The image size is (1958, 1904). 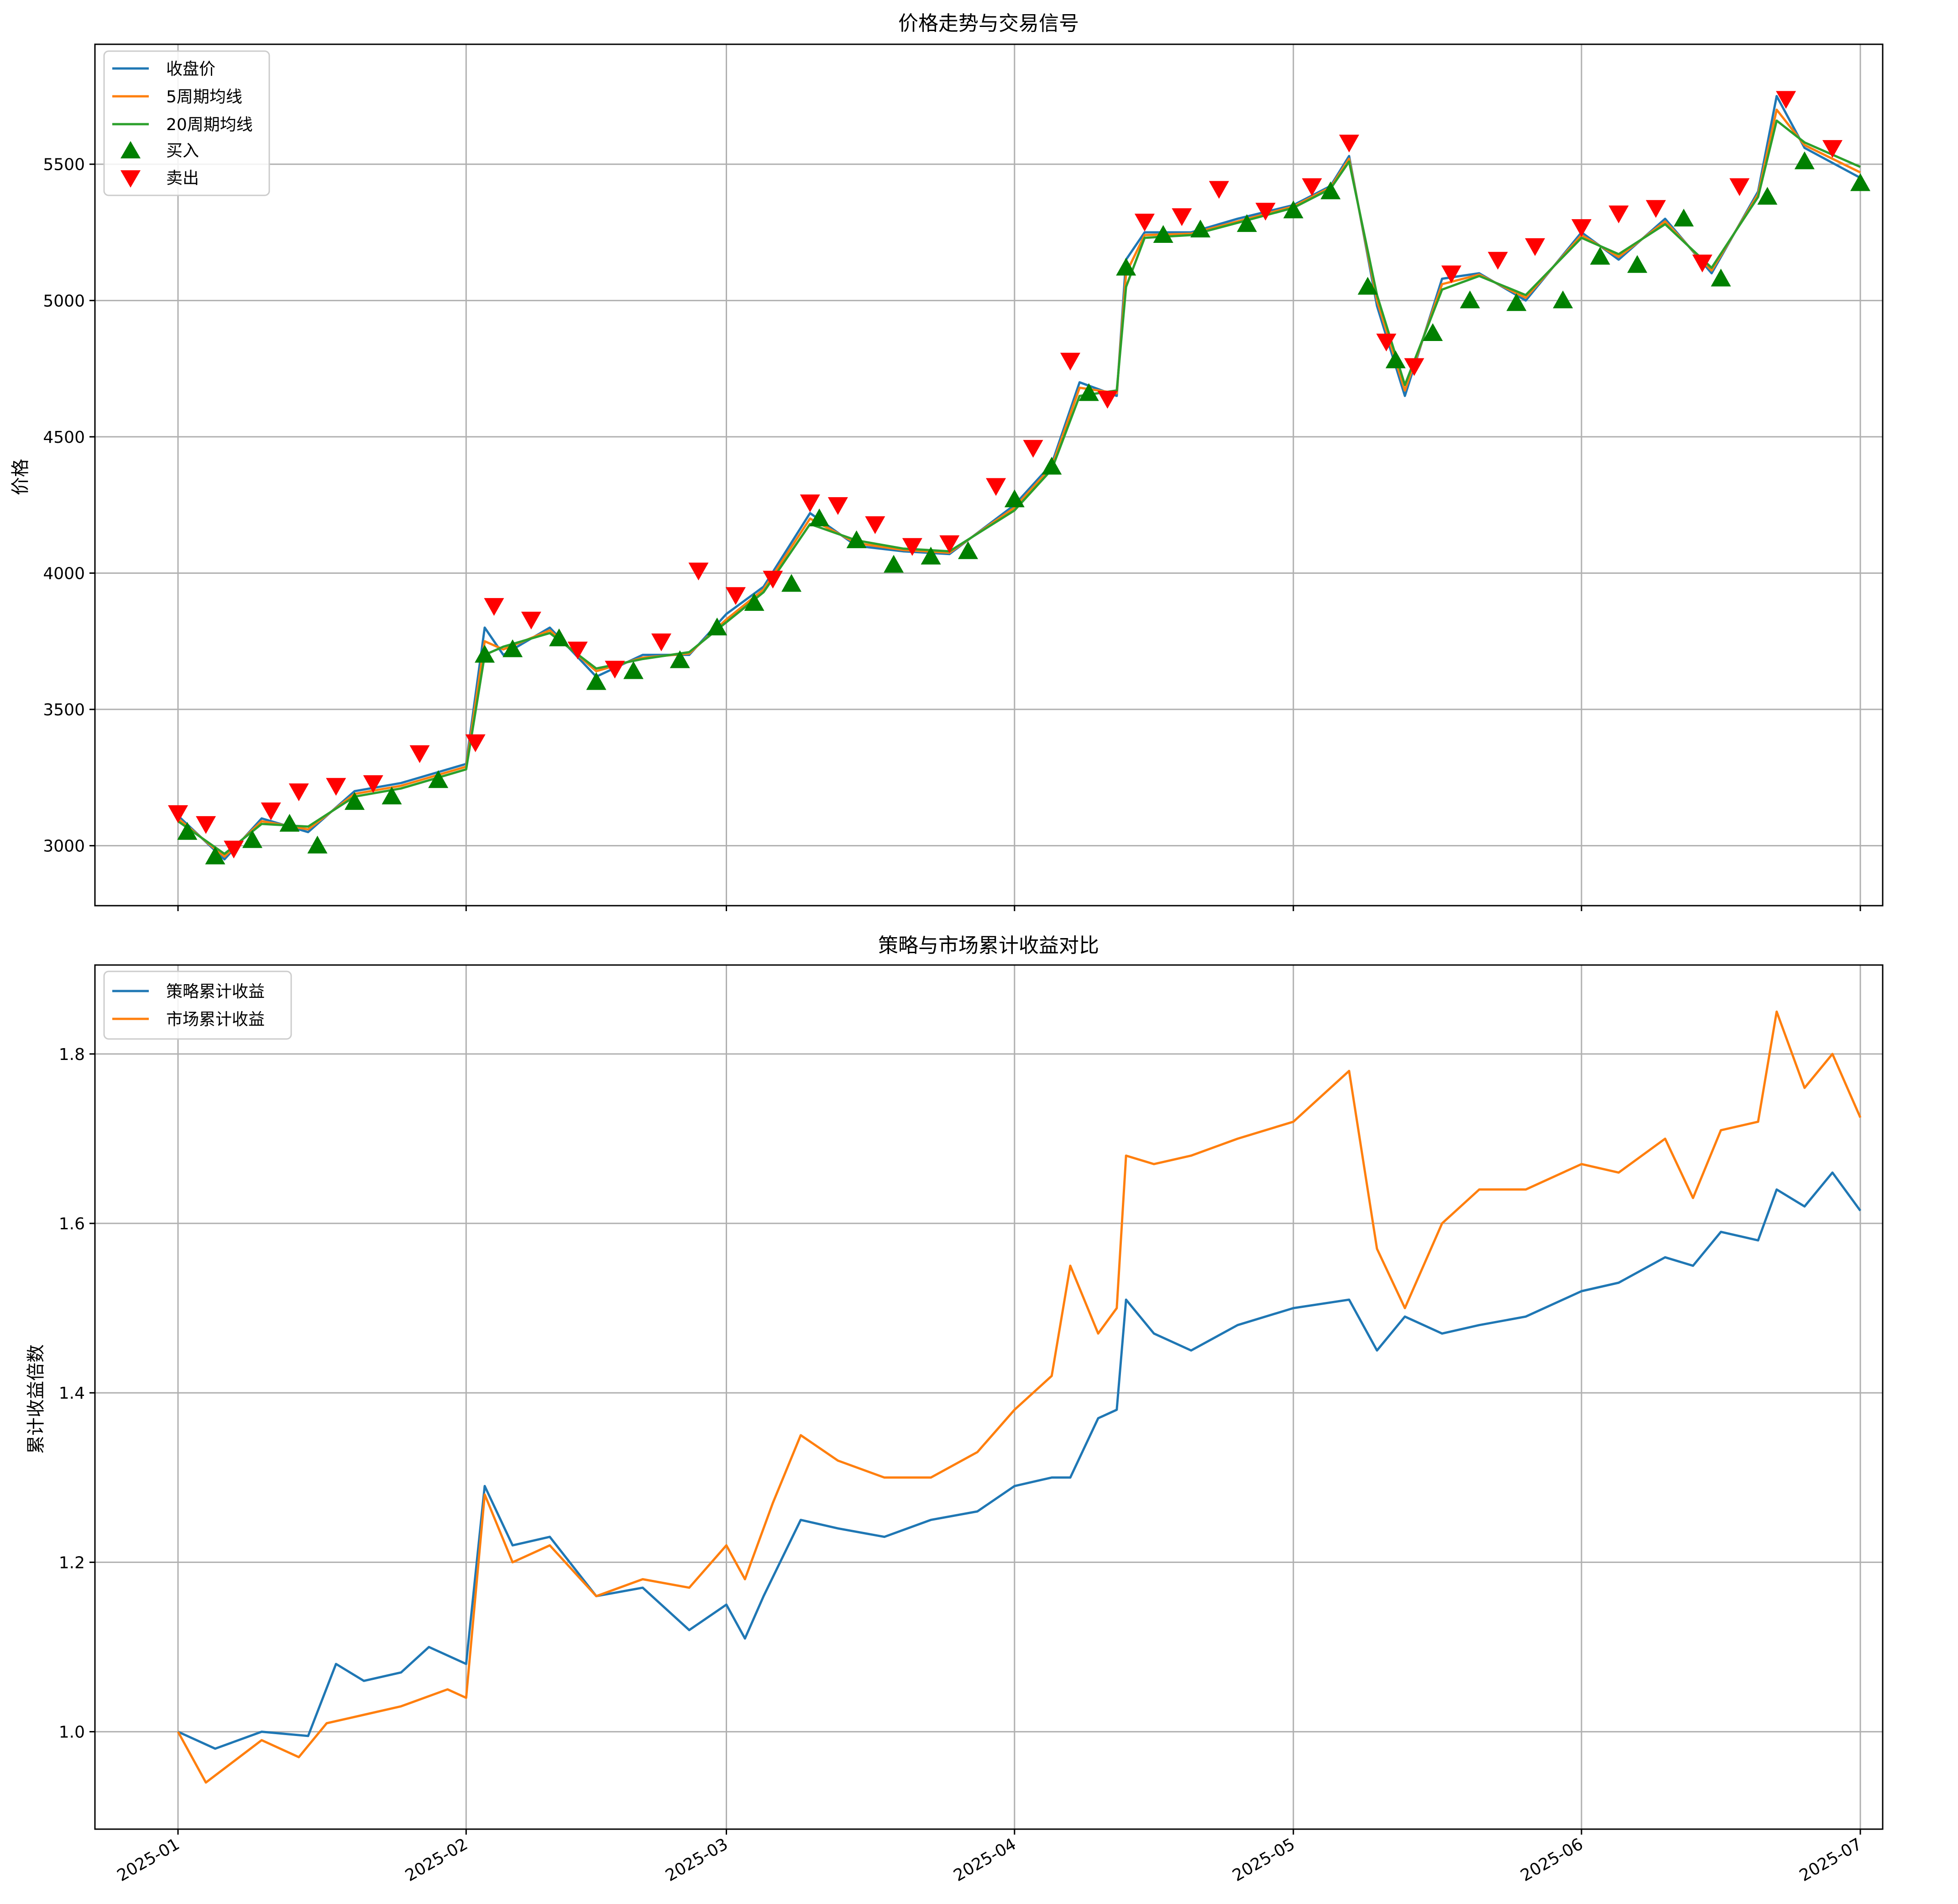 I want to click on y-tick-label: 4500, so click(x=64, y=437).